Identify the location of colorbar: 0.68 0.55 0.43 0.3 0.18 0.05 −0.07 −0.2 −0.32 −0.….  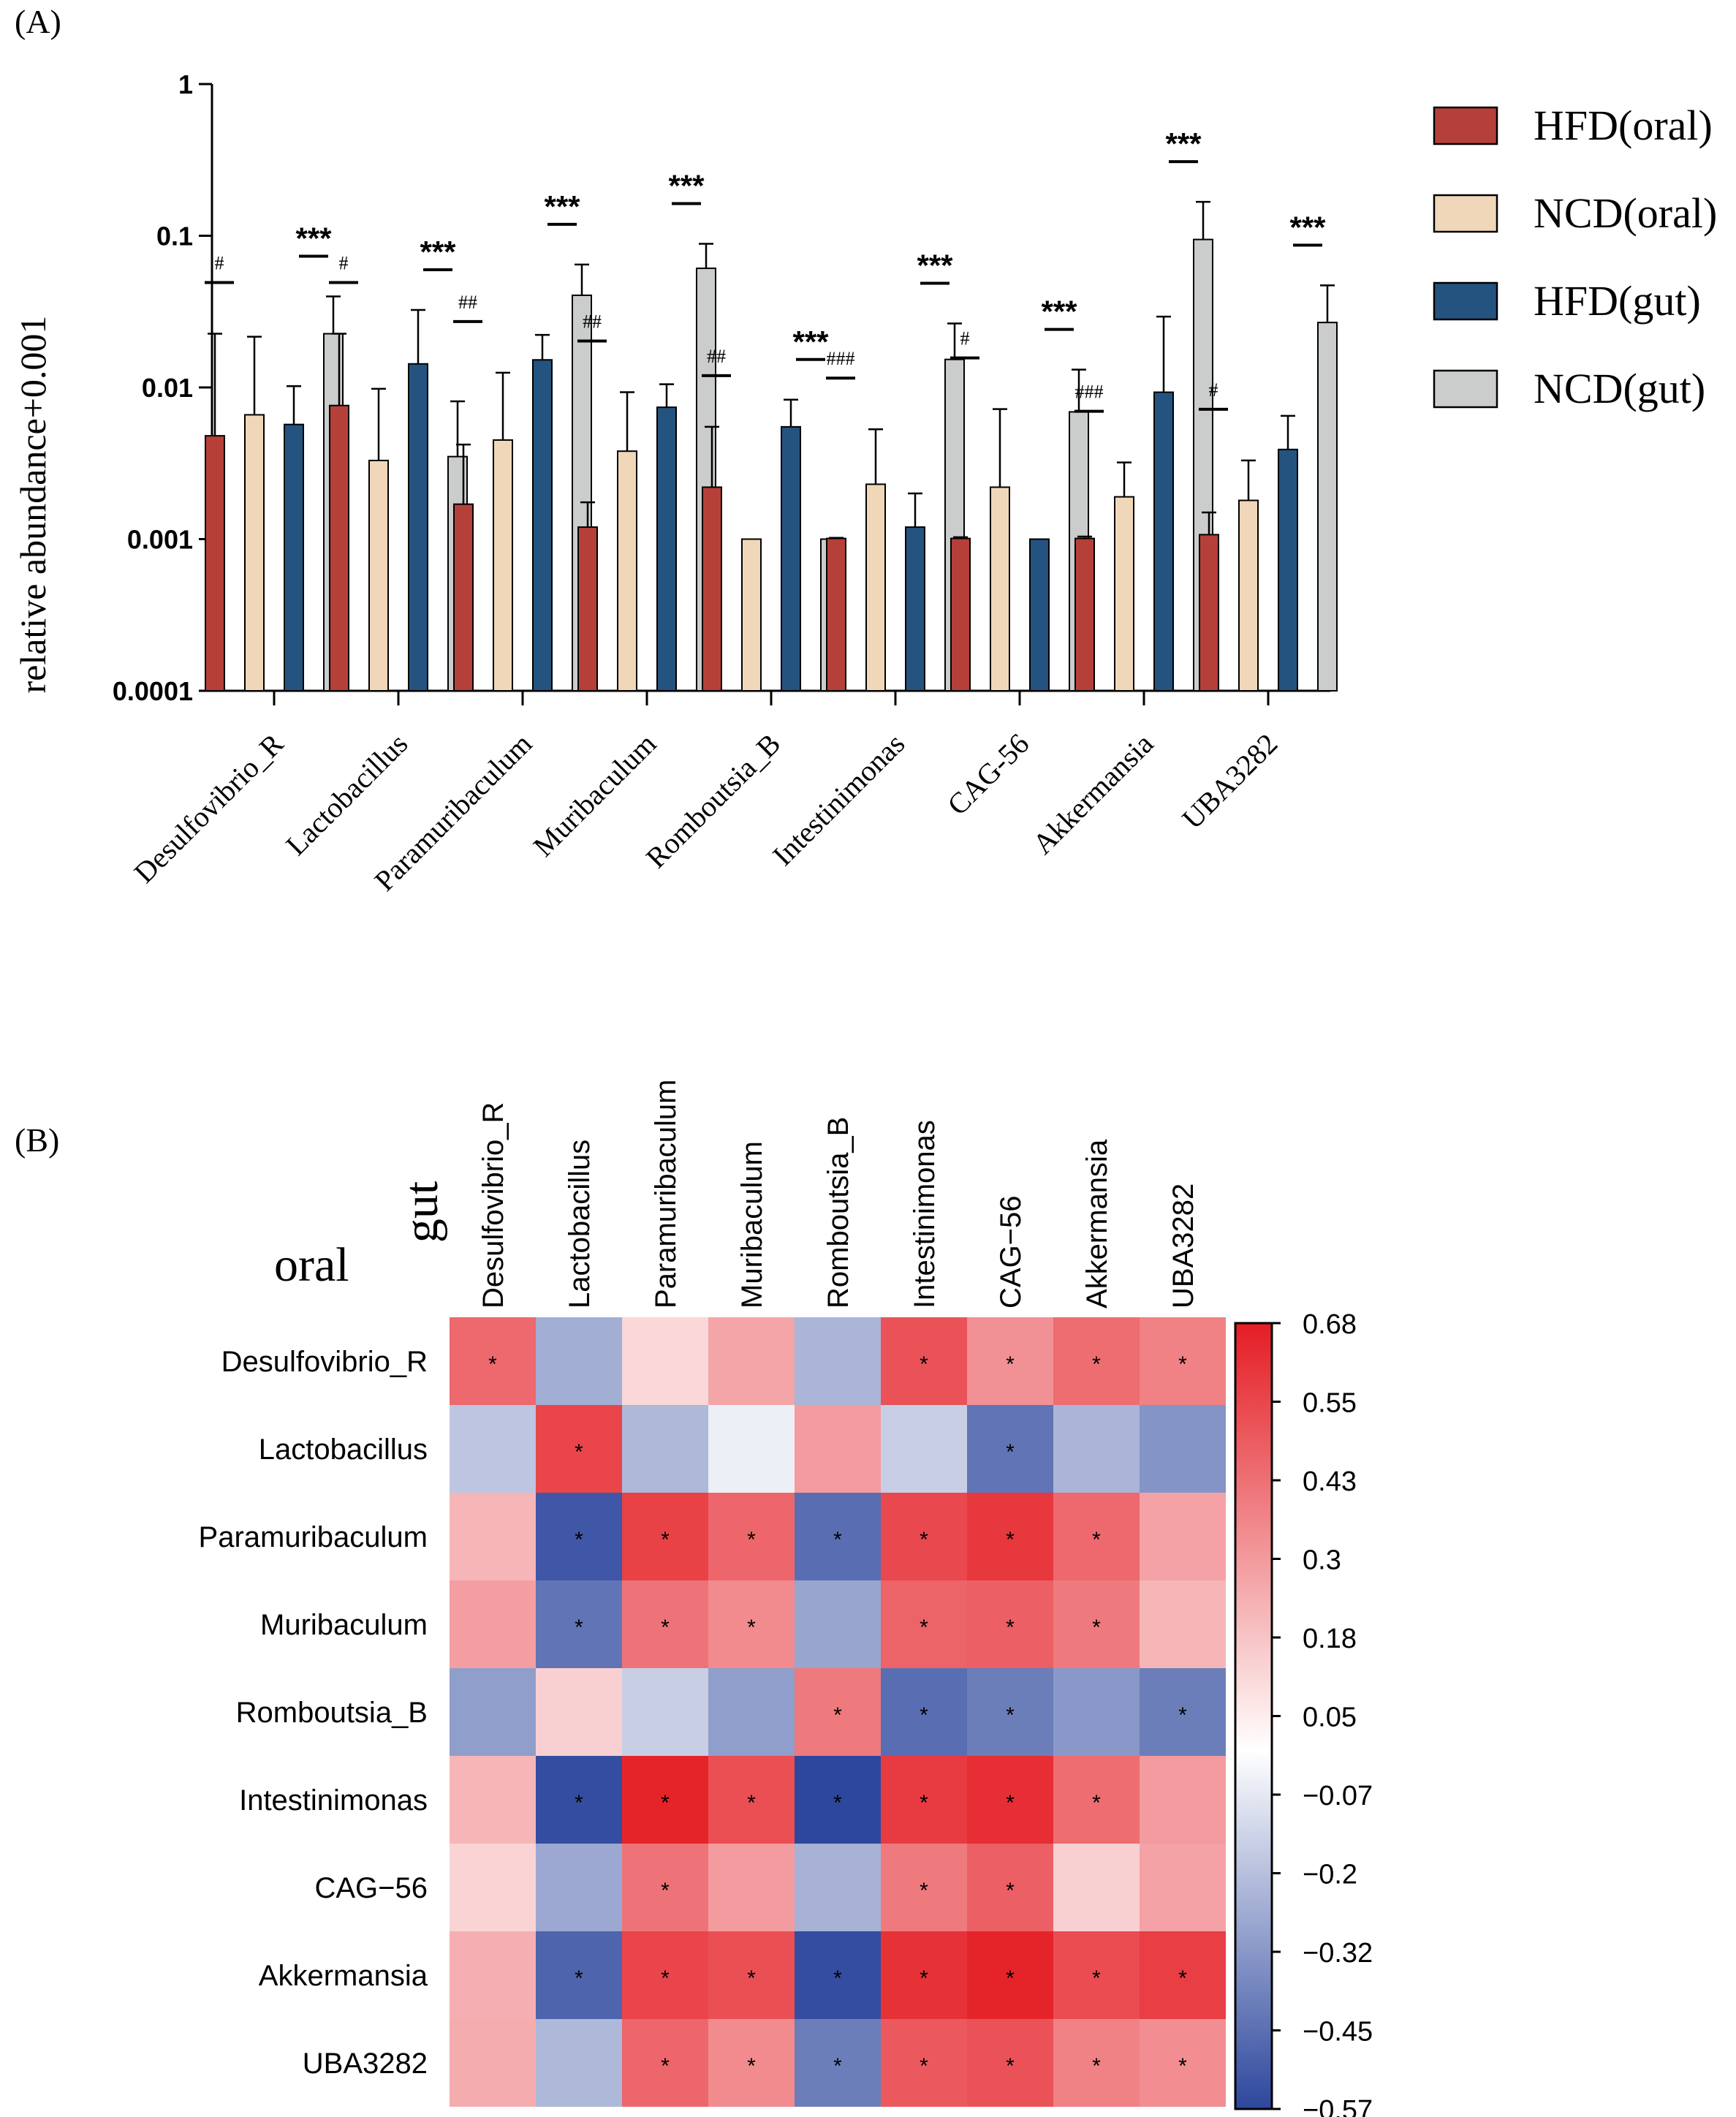
(1303, 1713).